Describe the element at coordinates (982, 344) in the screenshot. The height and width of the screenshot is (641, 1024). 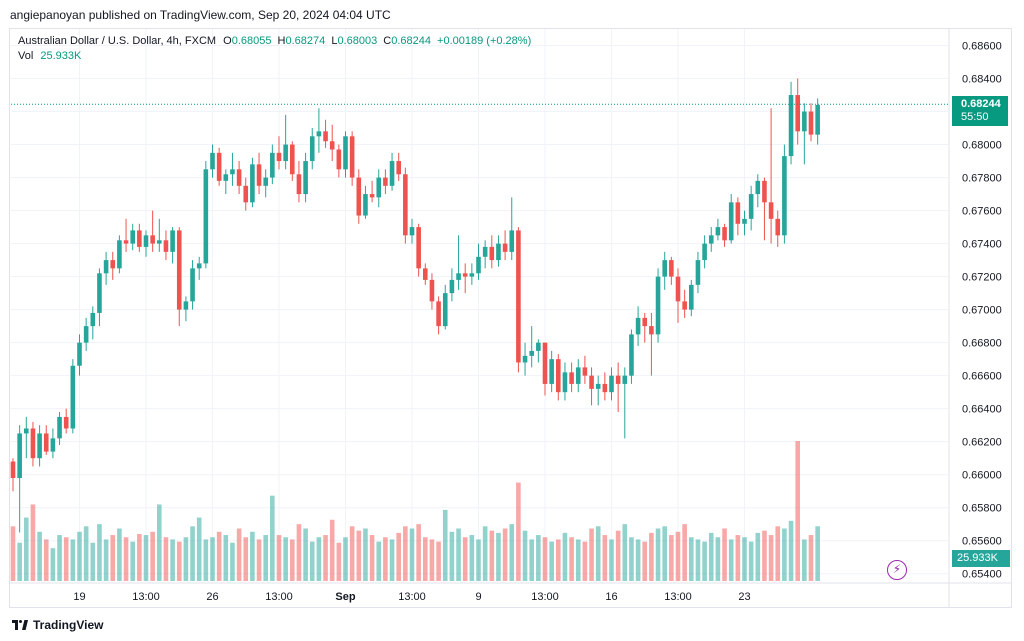
I see `y-tick-label: 0.66800` at that location.